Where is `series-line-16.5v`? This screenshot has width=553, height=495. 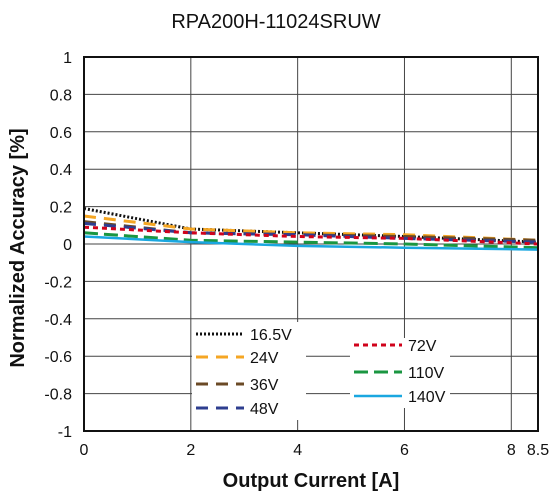
series-line-16.5v is located at coordinates (311, 225).